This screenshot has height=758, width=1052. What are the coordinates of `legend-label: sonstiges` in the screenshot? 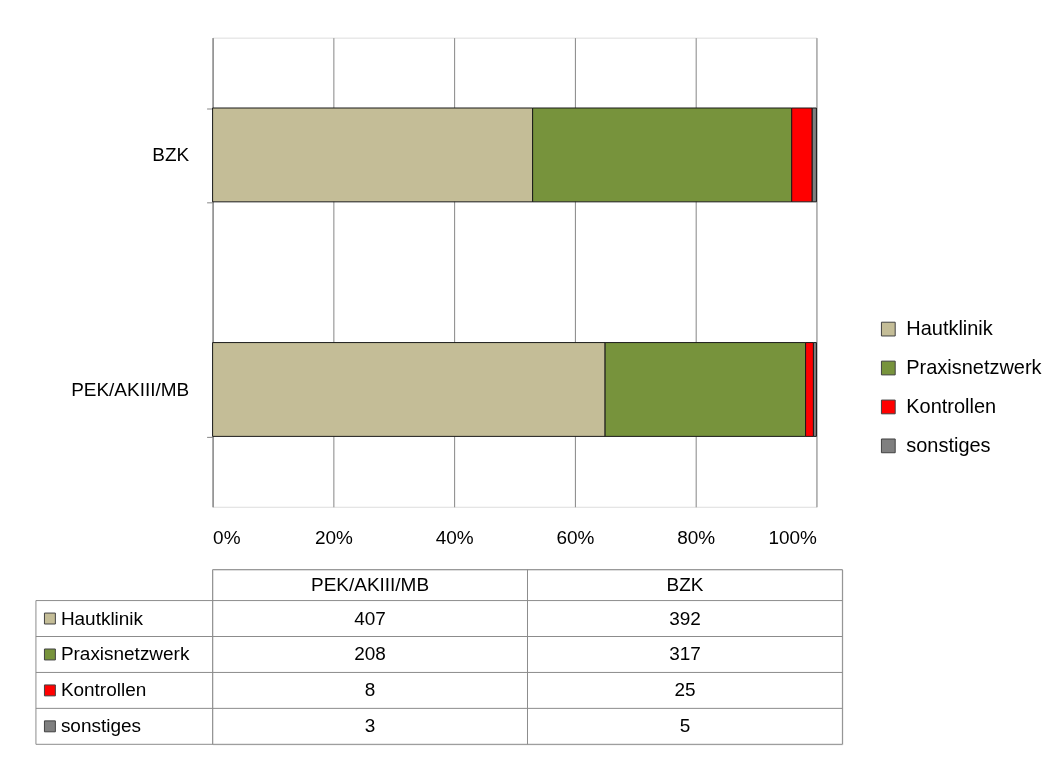 It's located at (948, 444).